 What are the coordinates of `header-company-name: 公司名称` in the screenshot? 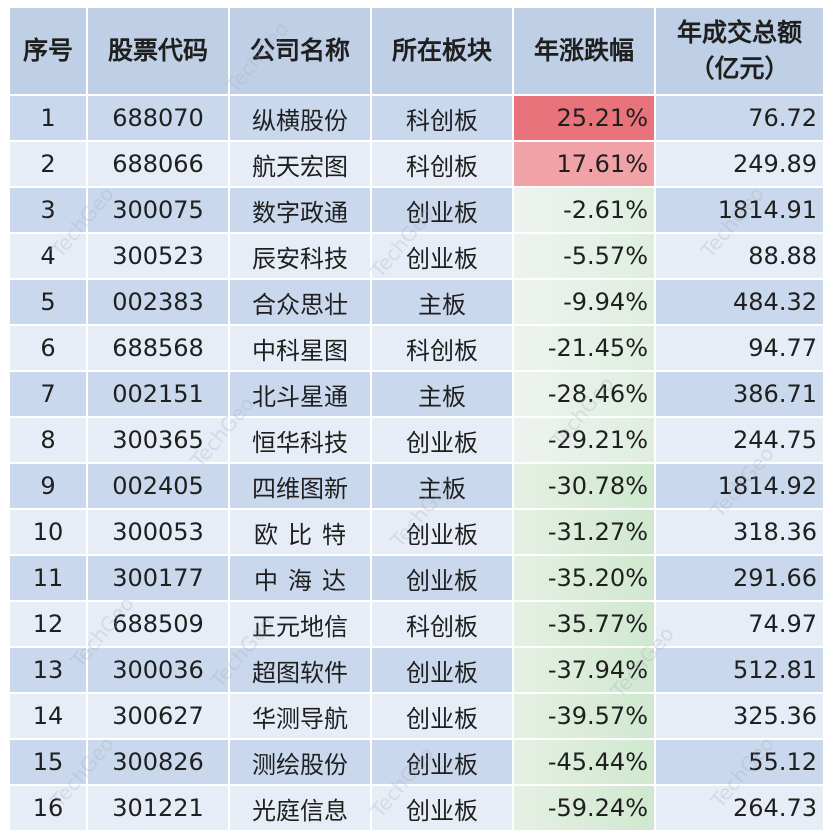 It's located at (301, 52).